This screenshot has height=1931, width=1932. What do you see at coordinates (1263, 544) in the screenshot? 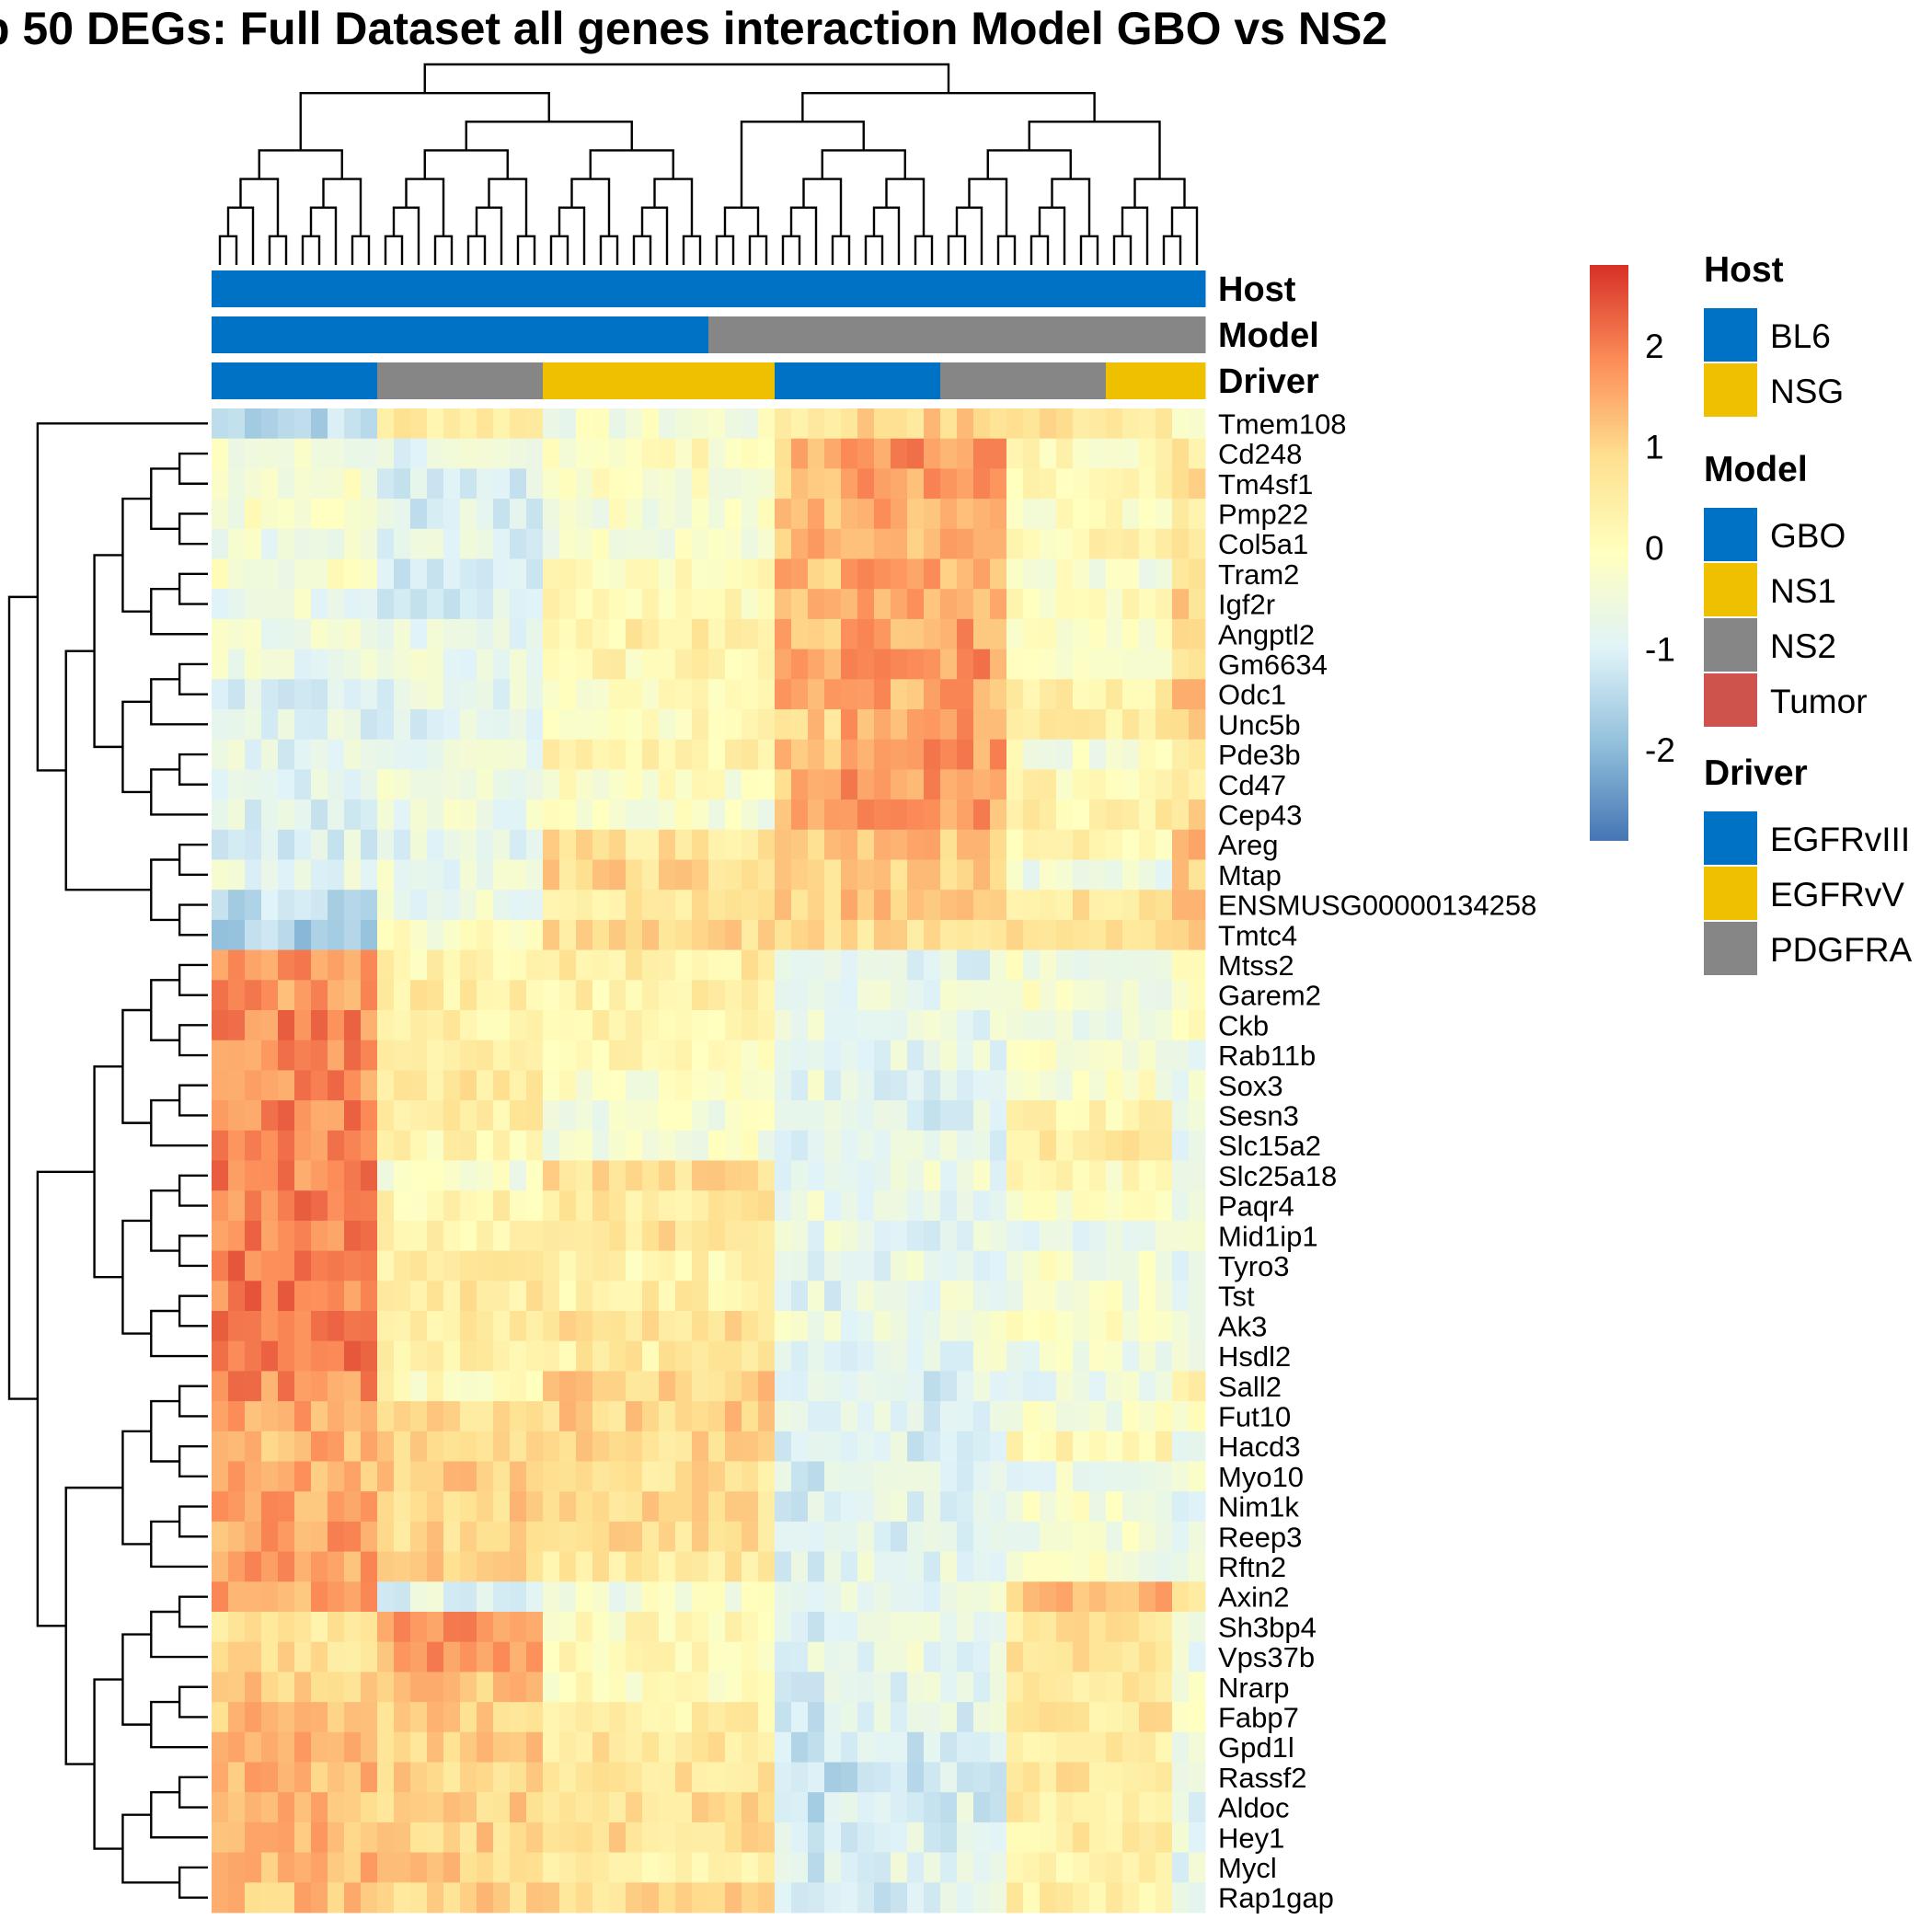
I see `gene-label: Col5a1` at bounding box center [1263, 544].